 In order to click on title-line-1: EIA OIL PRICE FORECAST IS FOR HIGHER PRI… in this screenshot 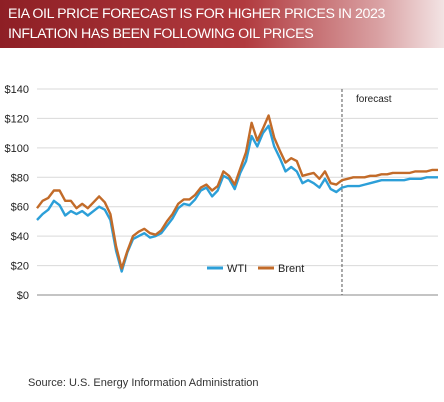, I will do `click(196, 14)`.